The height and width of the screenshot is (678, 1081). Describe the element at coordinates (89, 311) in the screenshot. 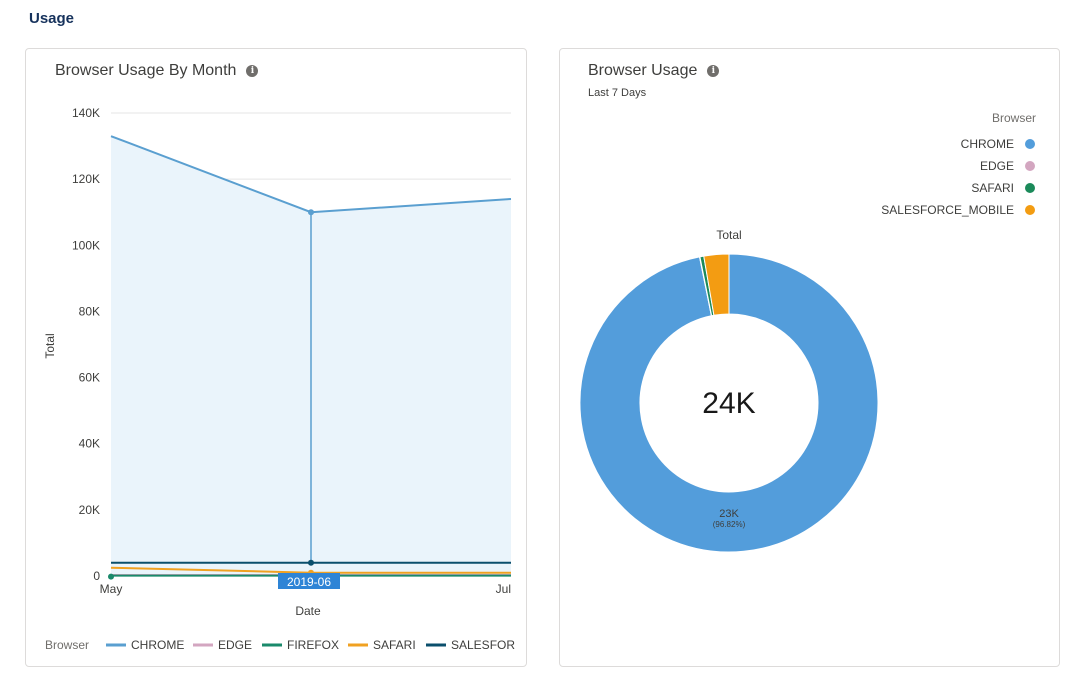

I see `y-tick-label: 80K` at that location.